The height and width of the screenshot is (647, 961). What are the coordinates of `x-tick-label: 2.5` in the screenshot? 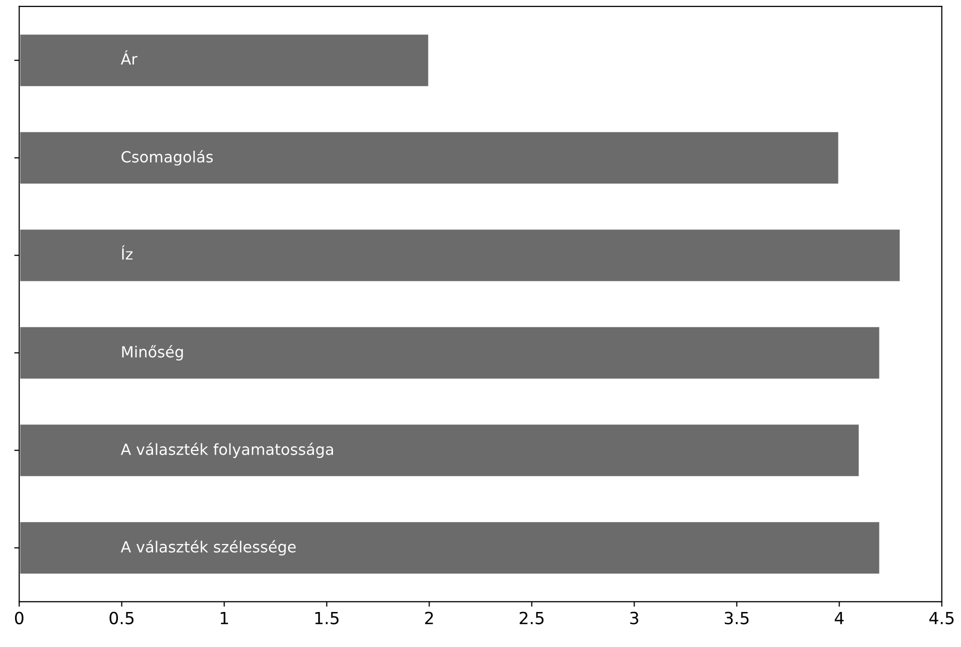 It's located at (532, 618).